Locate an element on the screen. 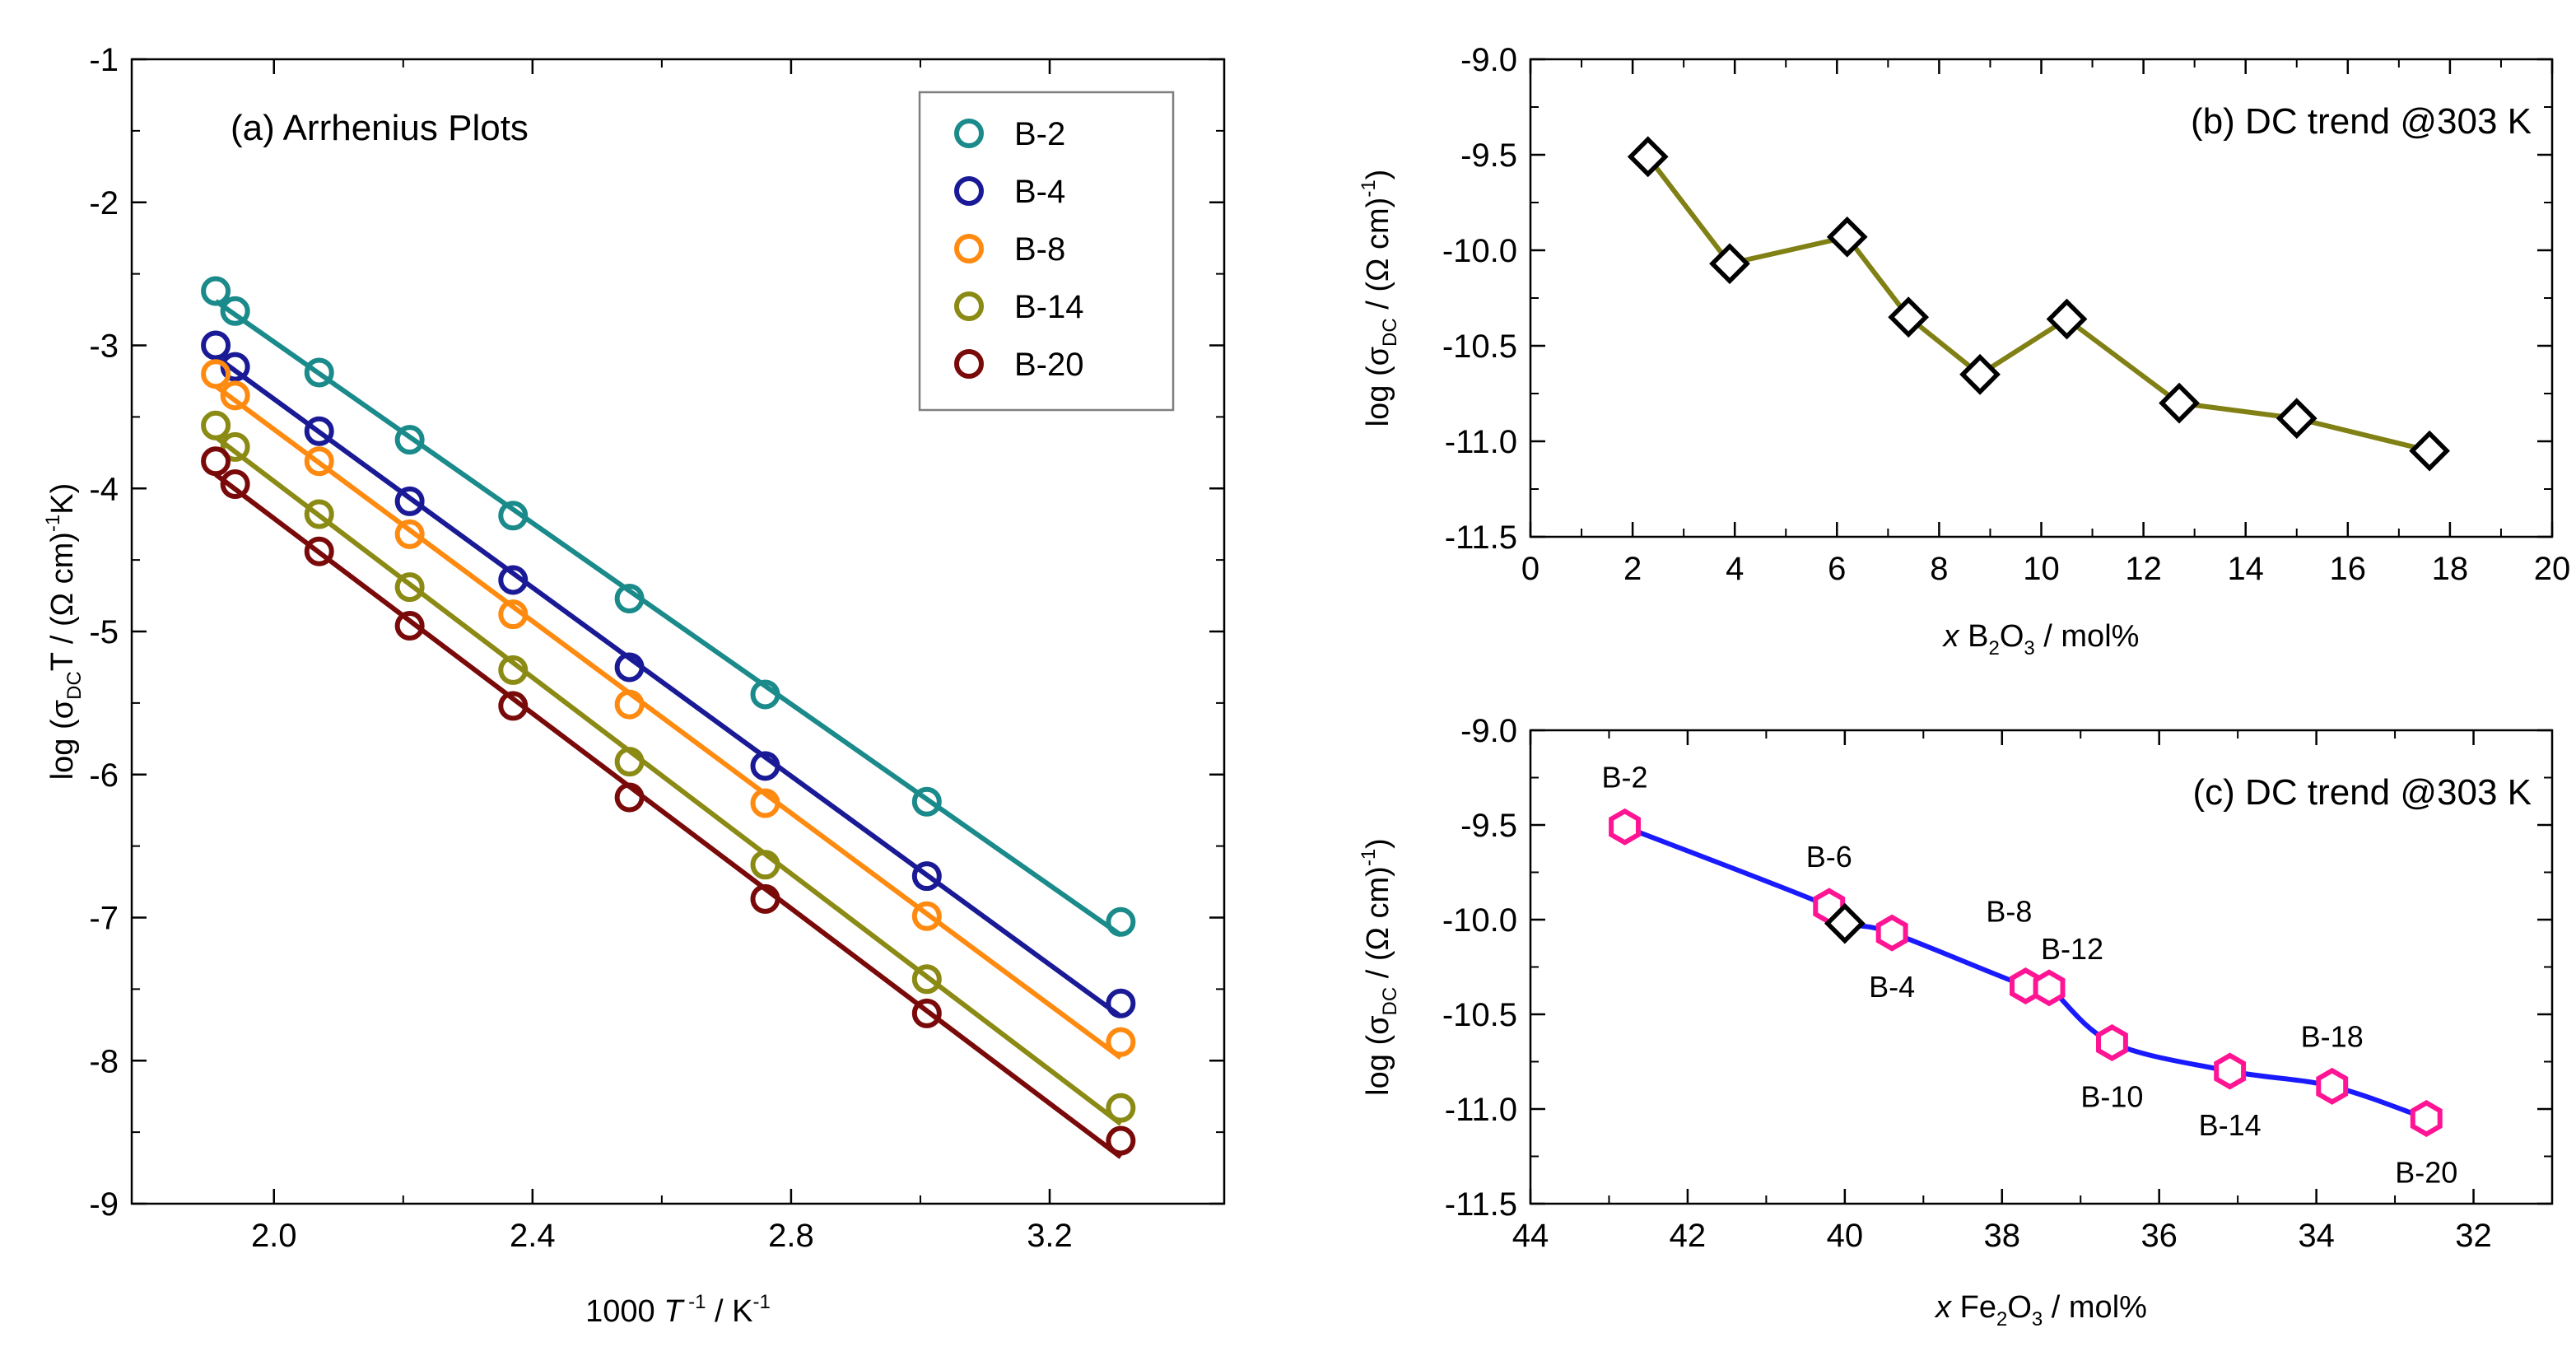  point-label-B-18: B-18 is located at coordinates (2332, 1036).